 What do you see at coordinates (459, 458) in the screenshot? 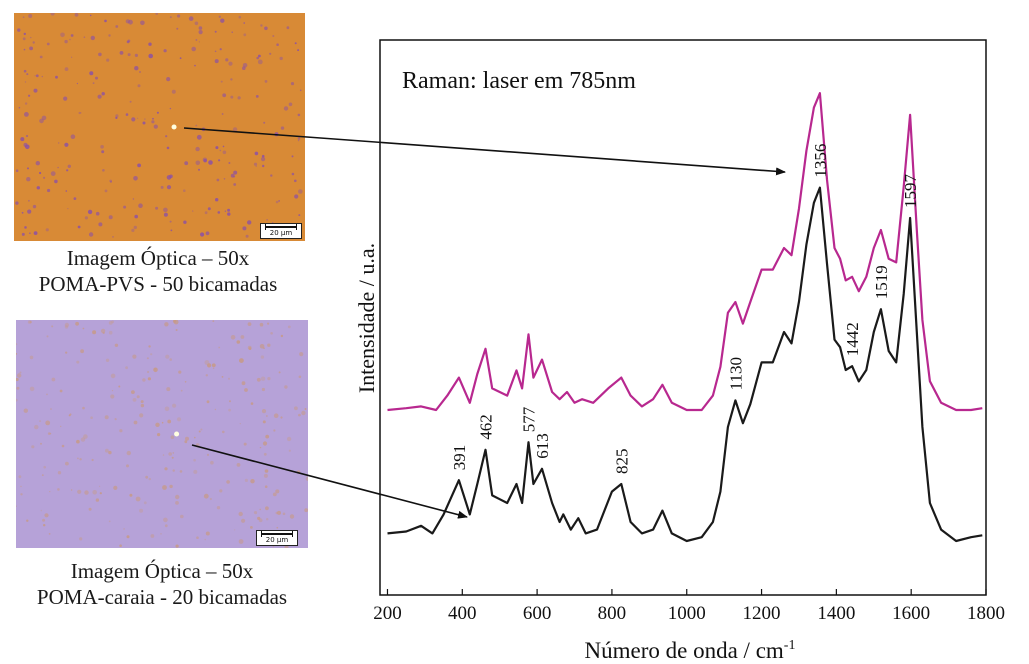
I see `peak-label: 391` at bounding box center [459, 458].